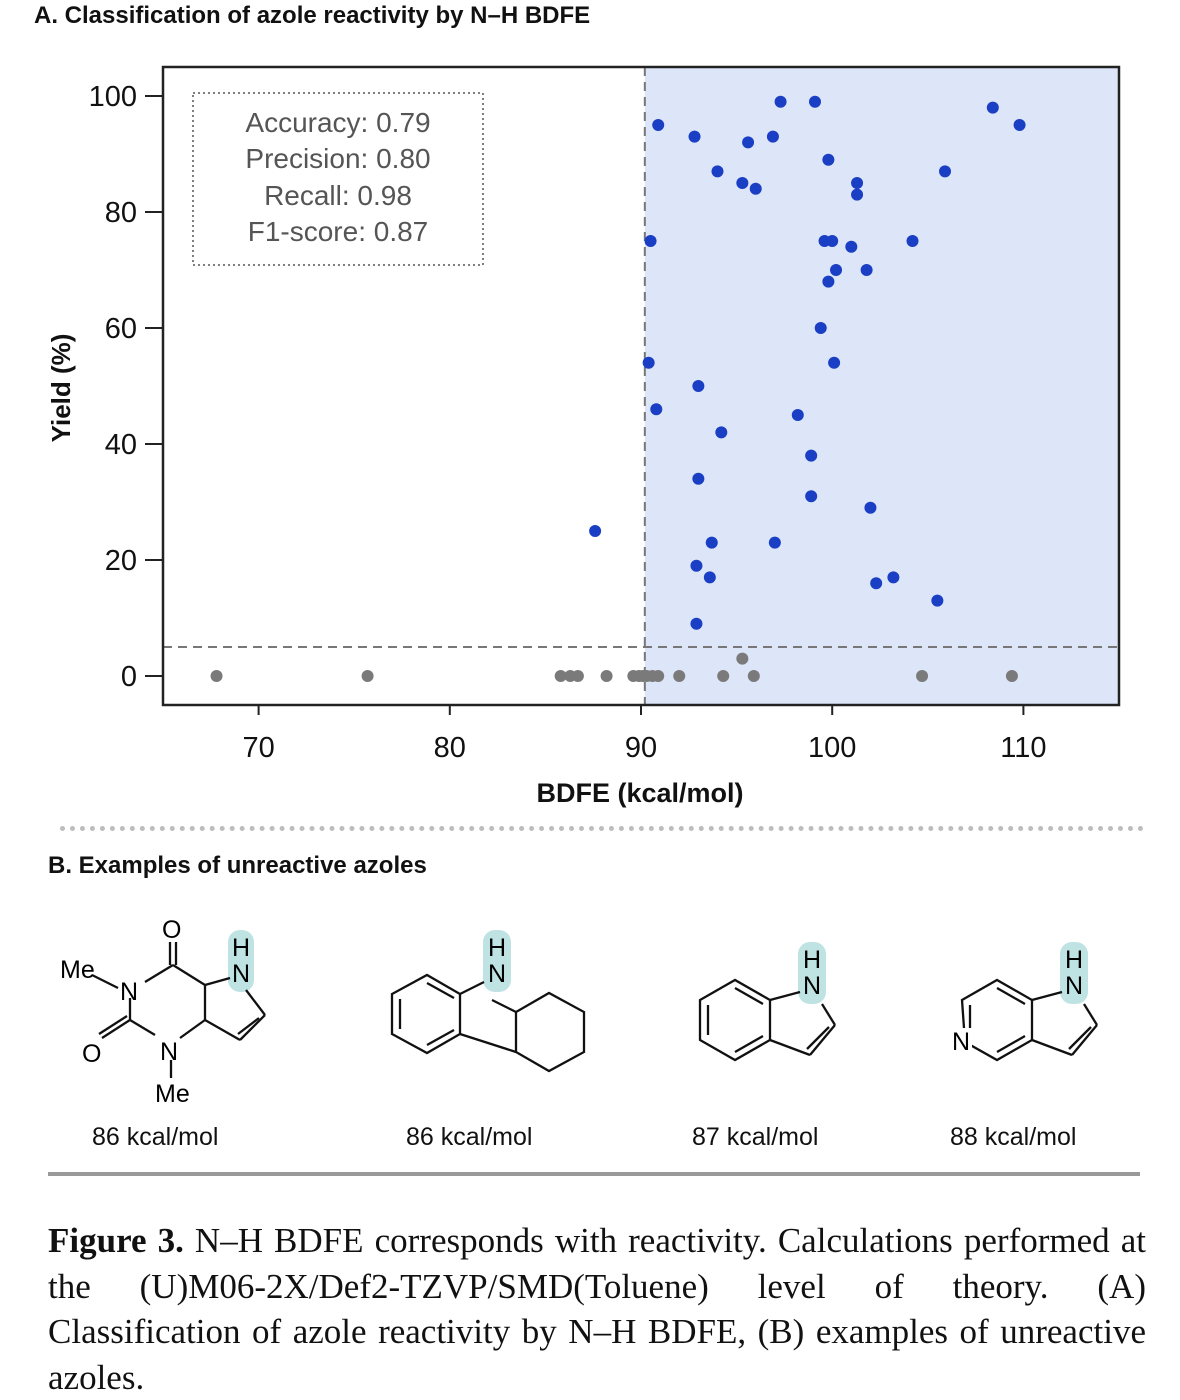 This screenshot has height=1400, width=1180. What do you see at coordinates (602, 828) in the screenshot?
I see `section-divider-dotted` at bounding box center [602, 828].